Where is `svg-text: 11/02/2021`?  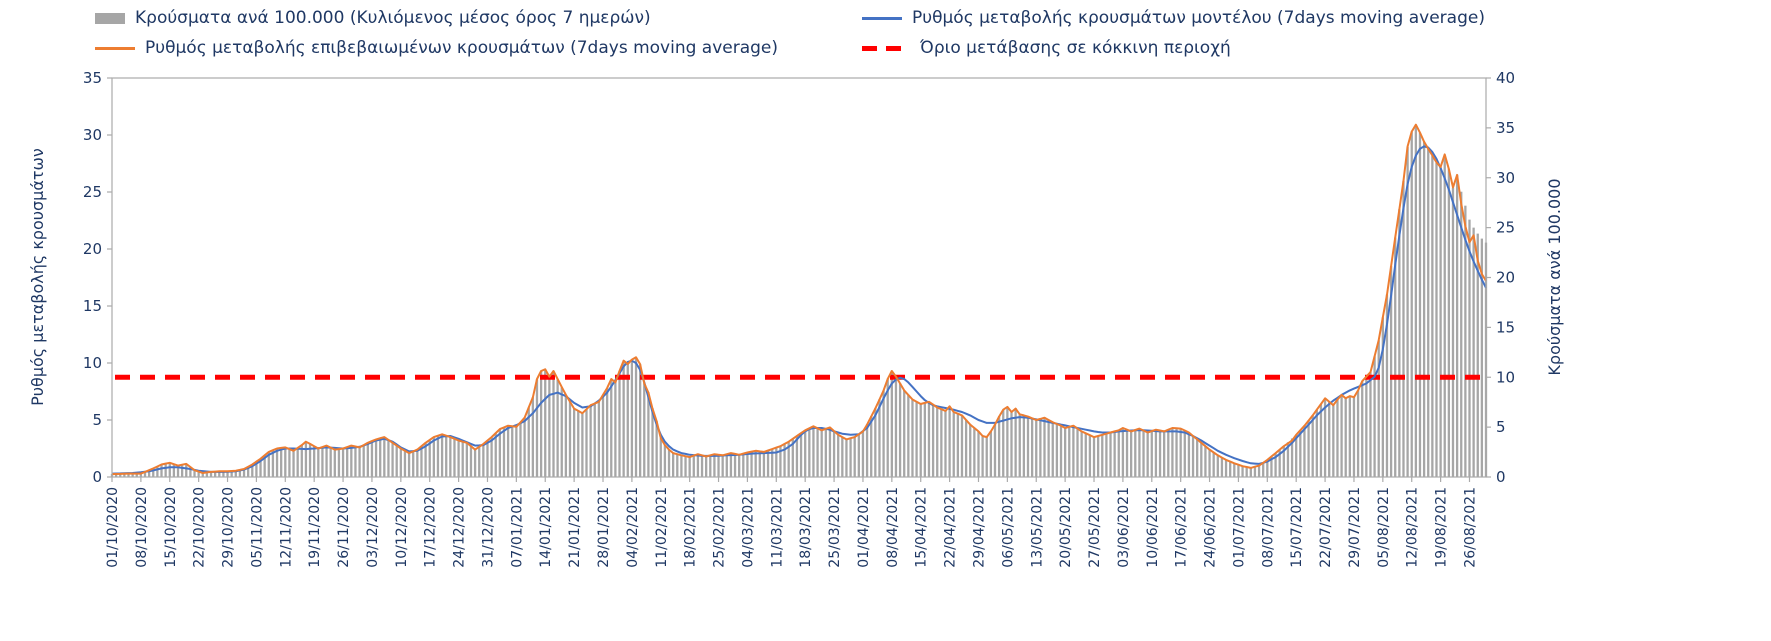 svg-text: 11/02/2021 is located at coordinates (662, 527).